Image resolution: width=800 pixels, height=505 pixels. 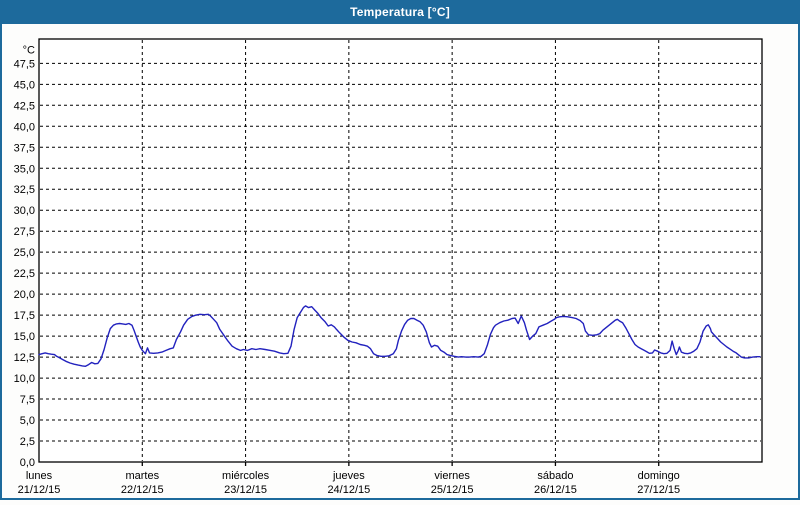 What do you see at coordinates (142, 490) in the screenshot?
I see `x-axis-date-label: 22/12/15` at bounding box center [142, 490].